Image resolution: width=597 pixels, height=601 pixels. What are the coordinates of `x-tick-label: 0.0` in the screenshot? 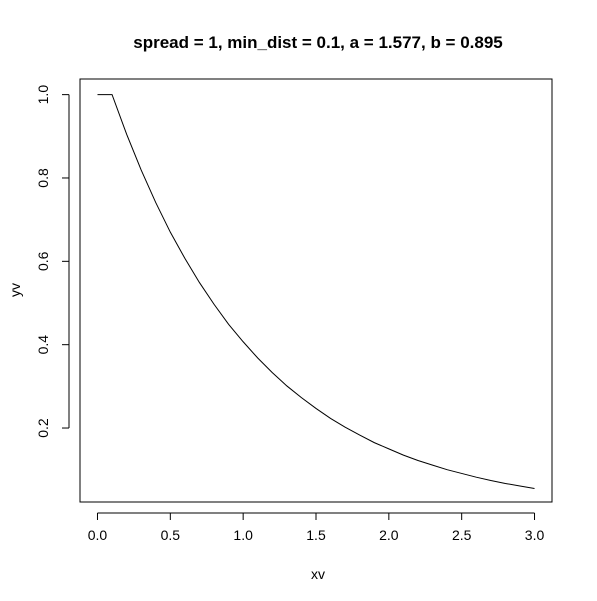 It's located at (98, 535).